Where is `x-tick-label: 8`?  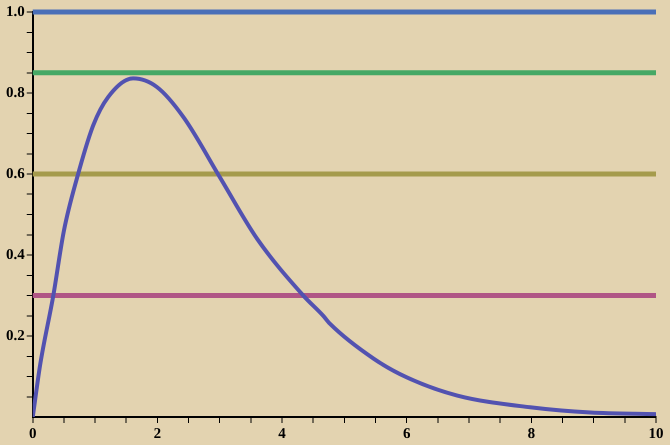
x-tick-label: 8 is located at coordinates (532, 434).